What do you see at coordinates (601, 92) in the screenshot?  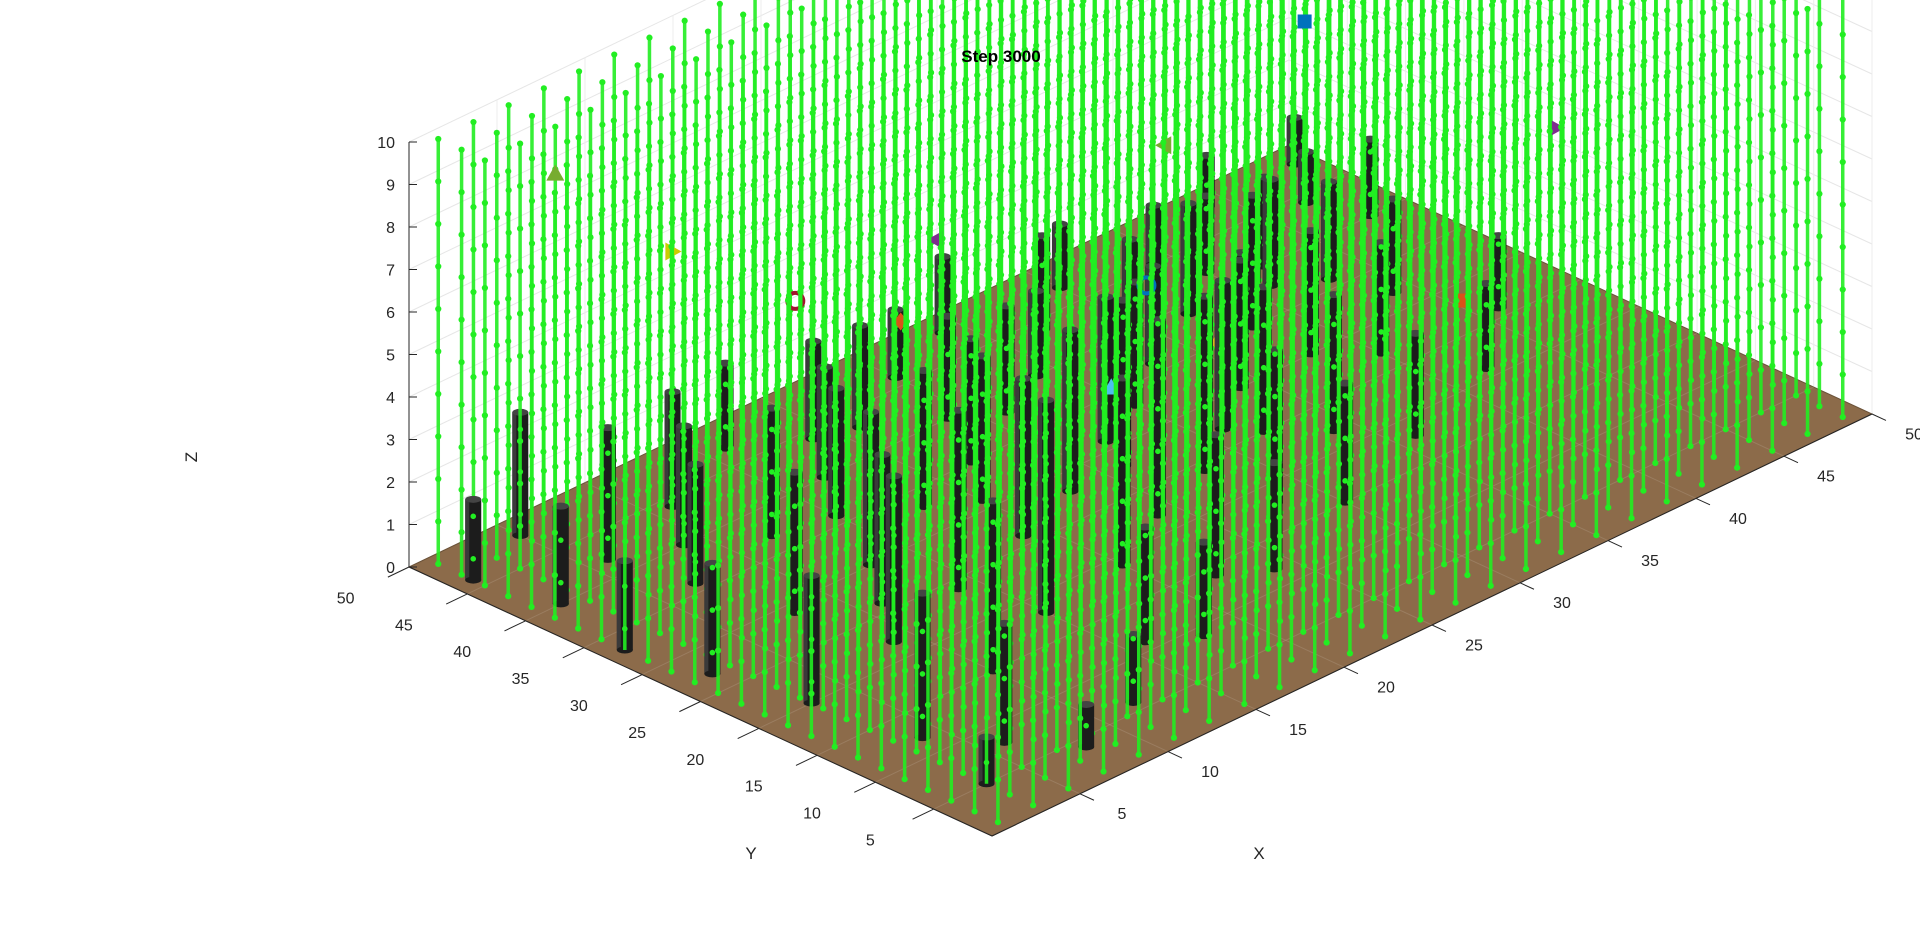 I see `grid-line` at bounding box center [601, 92].